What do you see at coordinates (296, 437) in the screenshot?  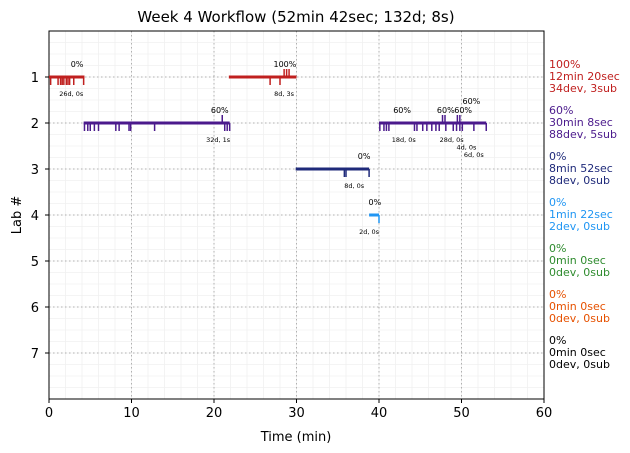 I see `x-axis-label: Time (min)` at bounding box center [296, 437].